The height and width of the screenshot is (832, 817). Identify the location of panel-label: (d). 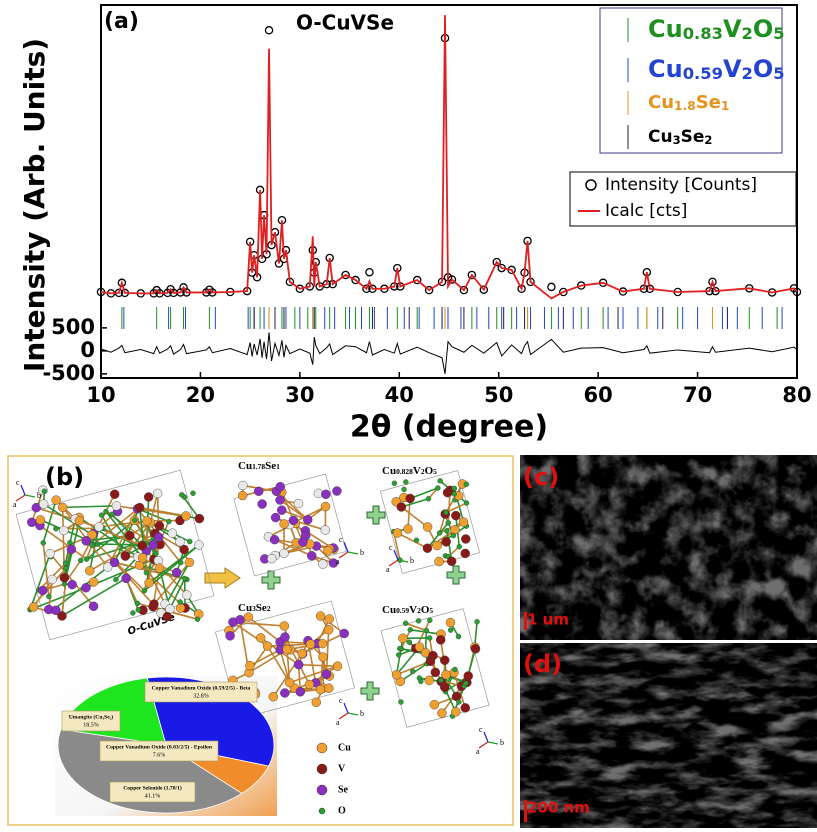
(542, 664).